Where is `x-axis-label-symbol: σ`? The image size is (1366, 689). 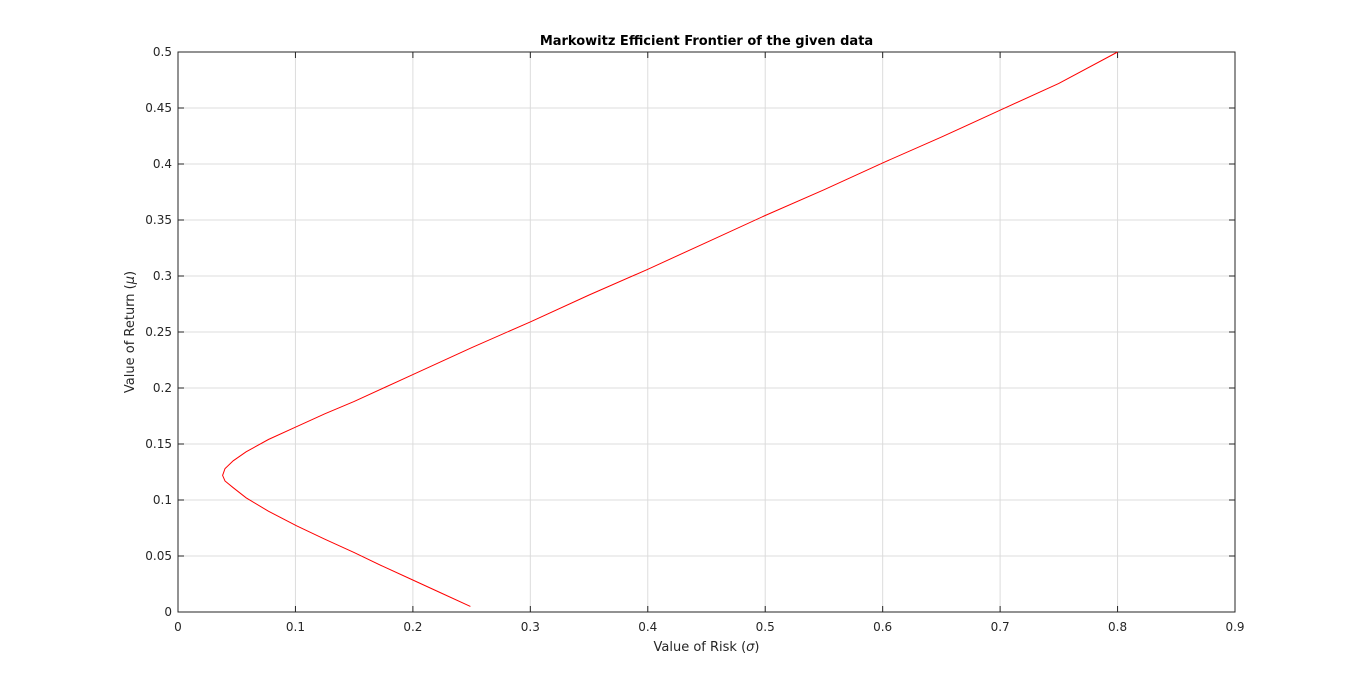 x-axis-label-symbol: σ is located at coordinates (750, 647).